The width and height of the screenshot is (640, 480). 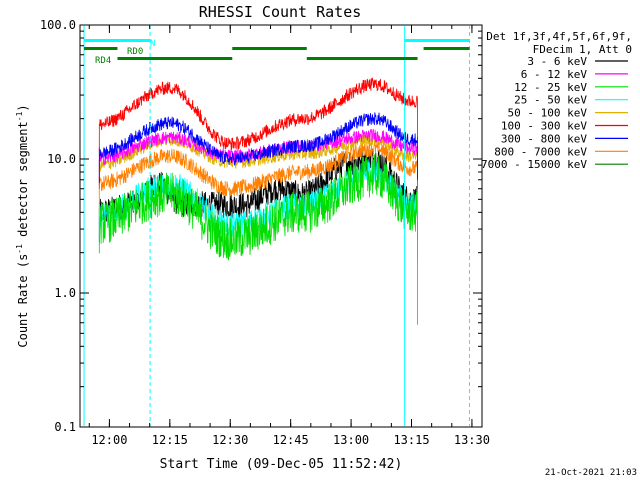 What do you see at coordinates (544, 126) in the screenshot?
I see `legend-label: 100 - 300 keV` at bounding box center [544, 126].